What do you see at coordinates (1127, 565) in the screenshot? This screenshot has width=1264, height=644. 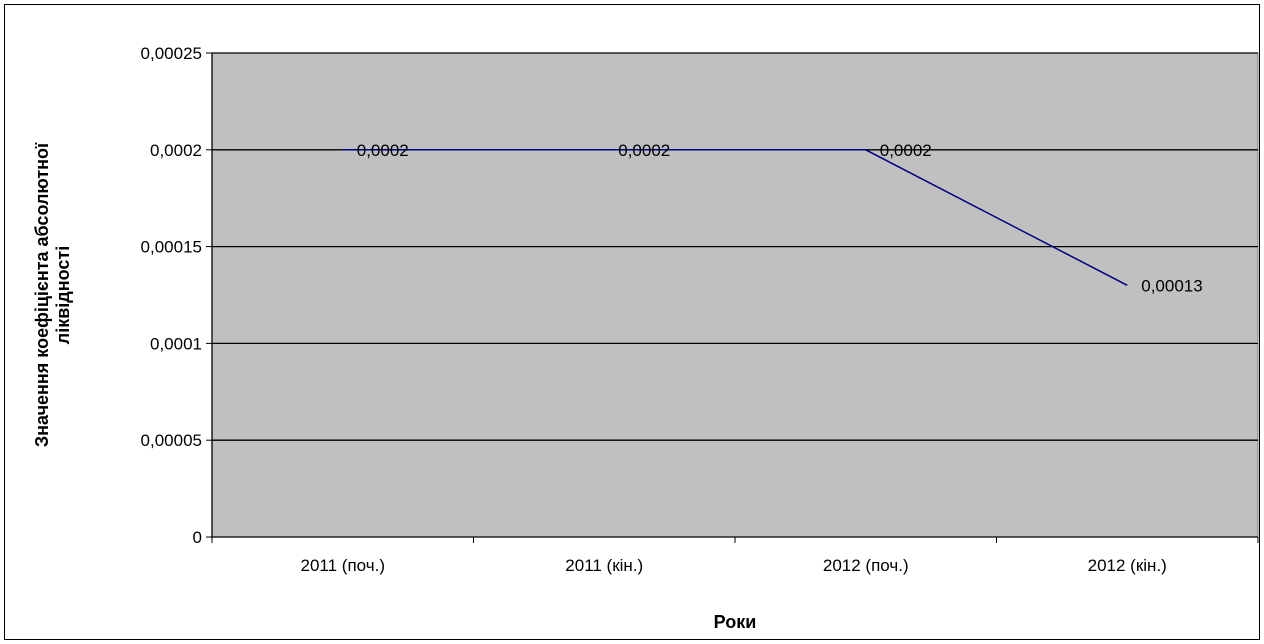 I see `x-tick-label: 2012 (кін.)` at bounding box center [1127, 565].